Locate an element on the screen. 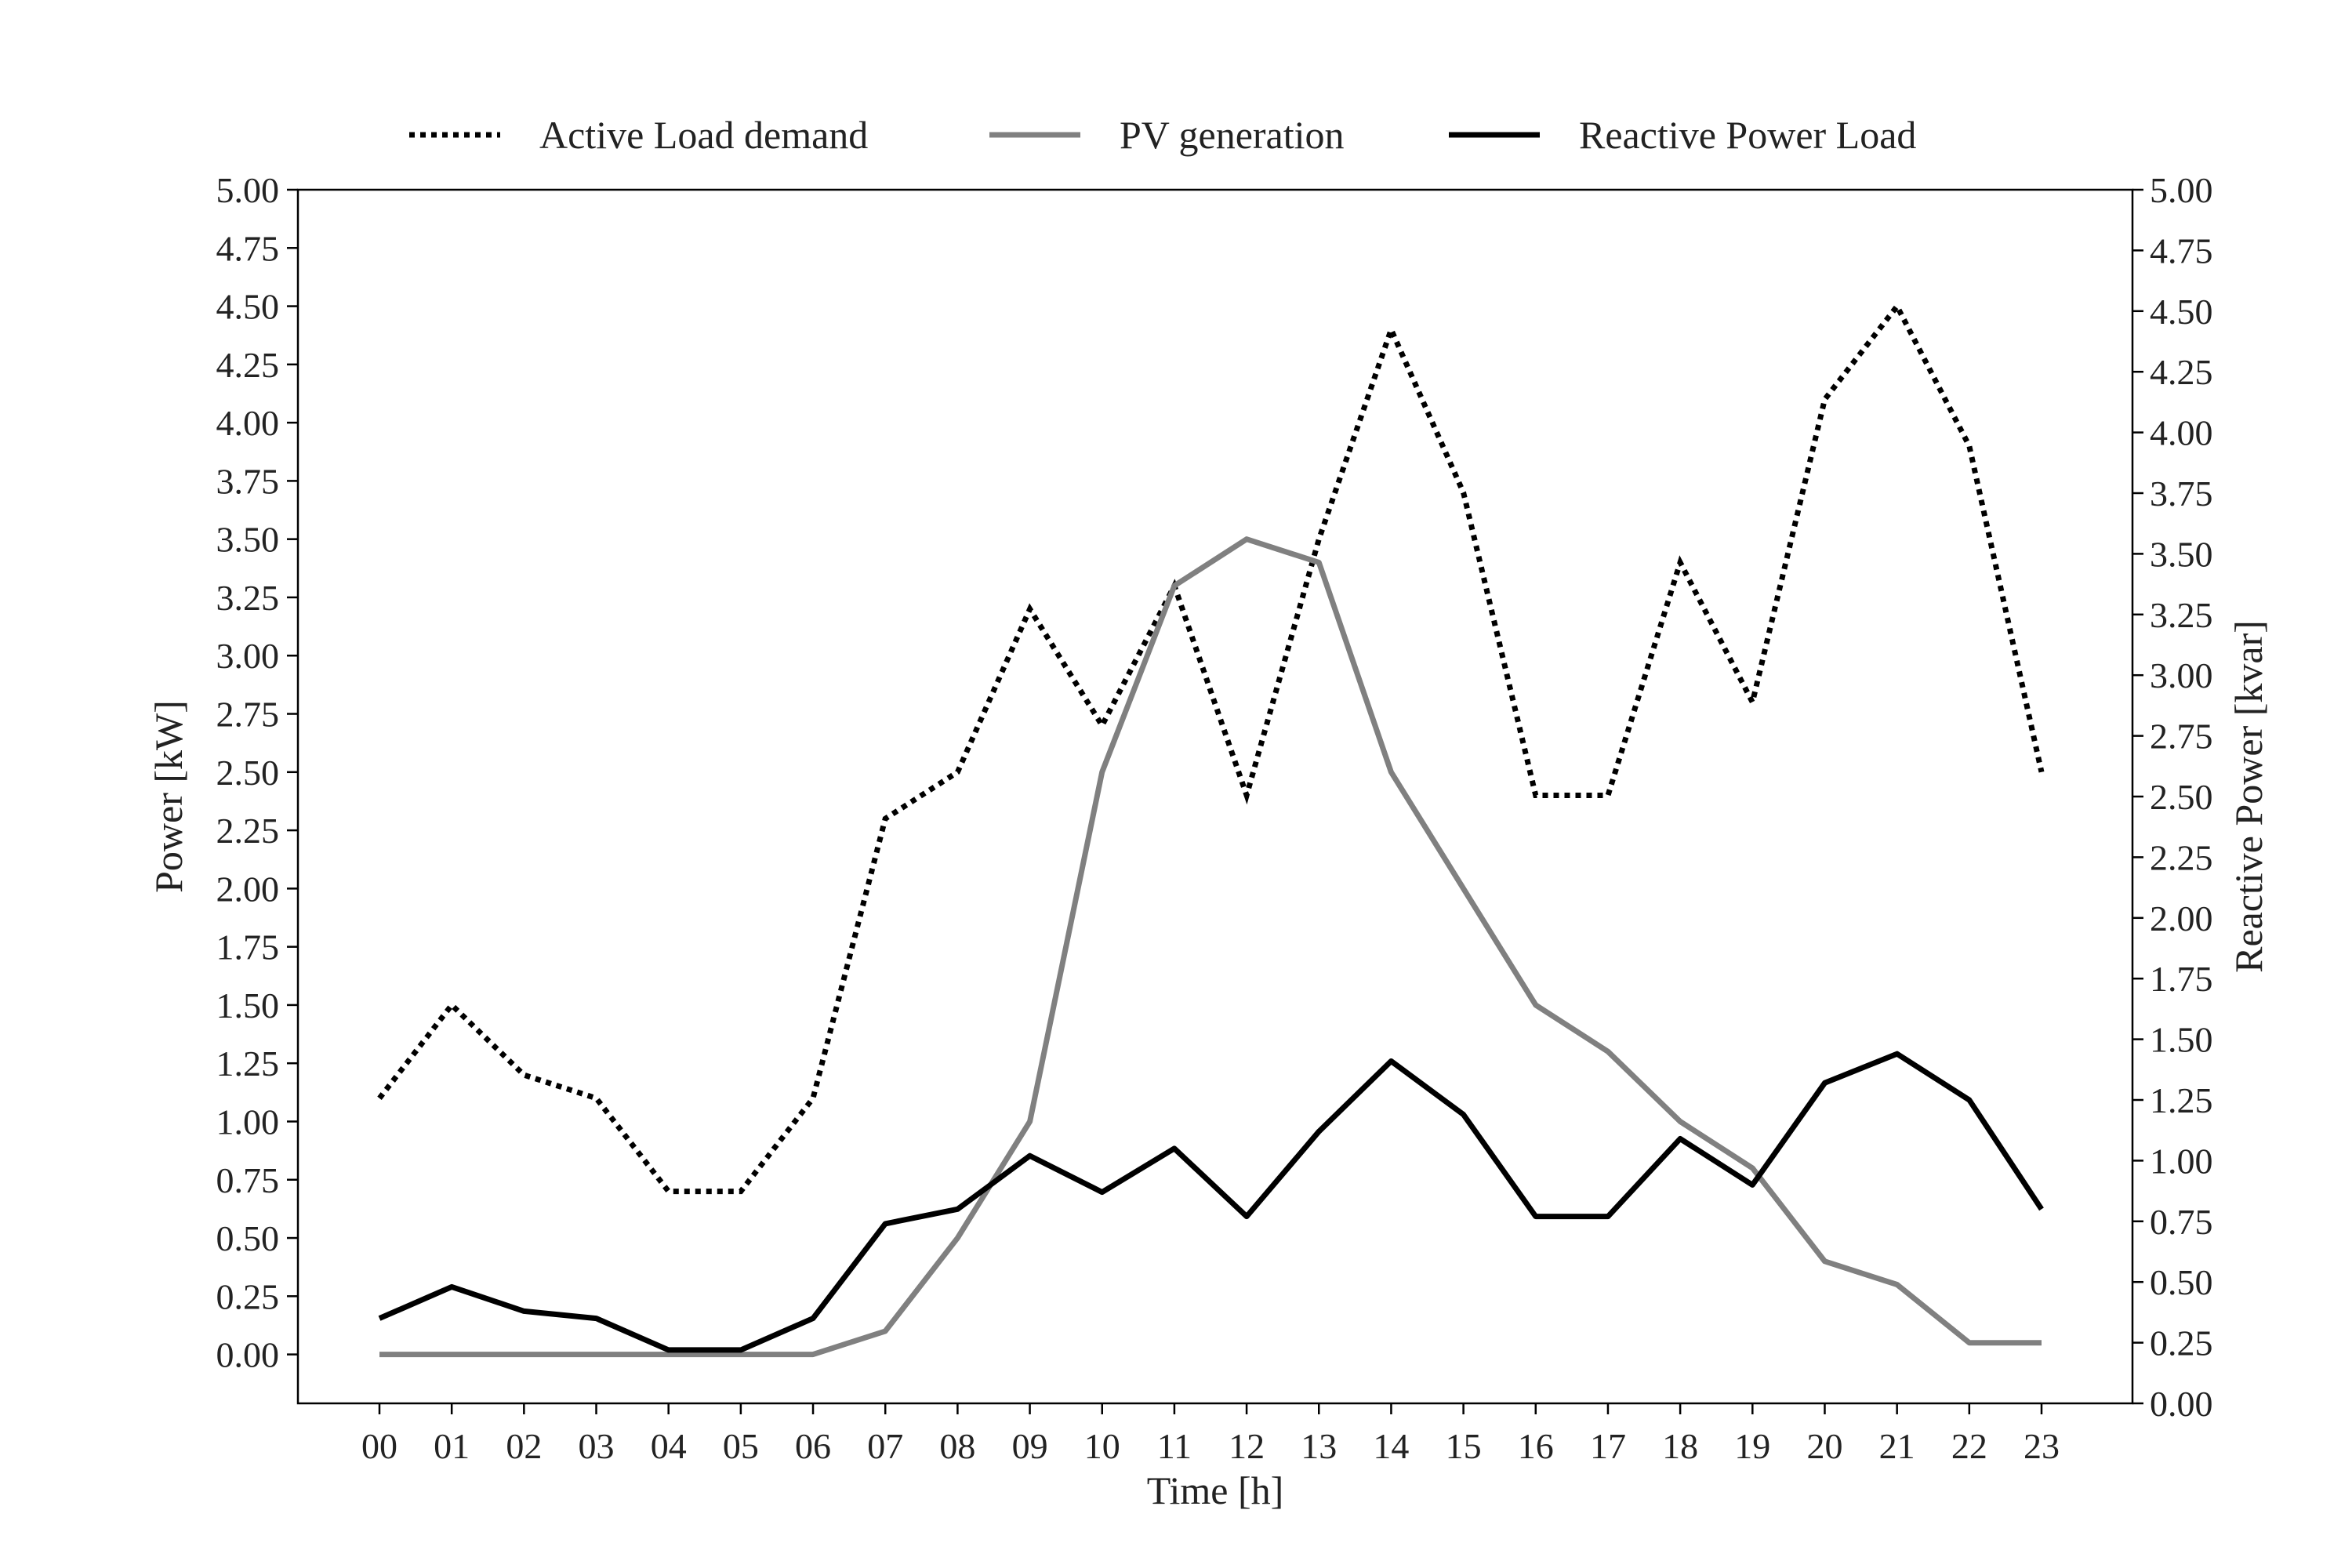 The image size is (2352, 1568). right-y-tick-label: 1.25 is located at coordinates (2181, 1100).